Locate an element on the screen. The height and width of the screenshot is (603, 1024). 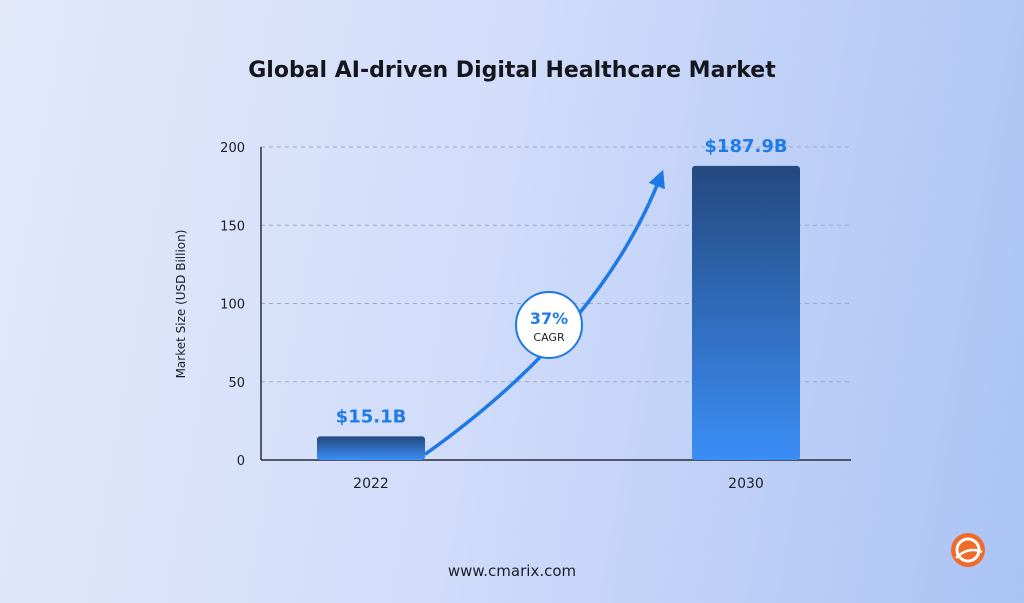
y-tick-label: 150 is located at coordinates (232, 226).